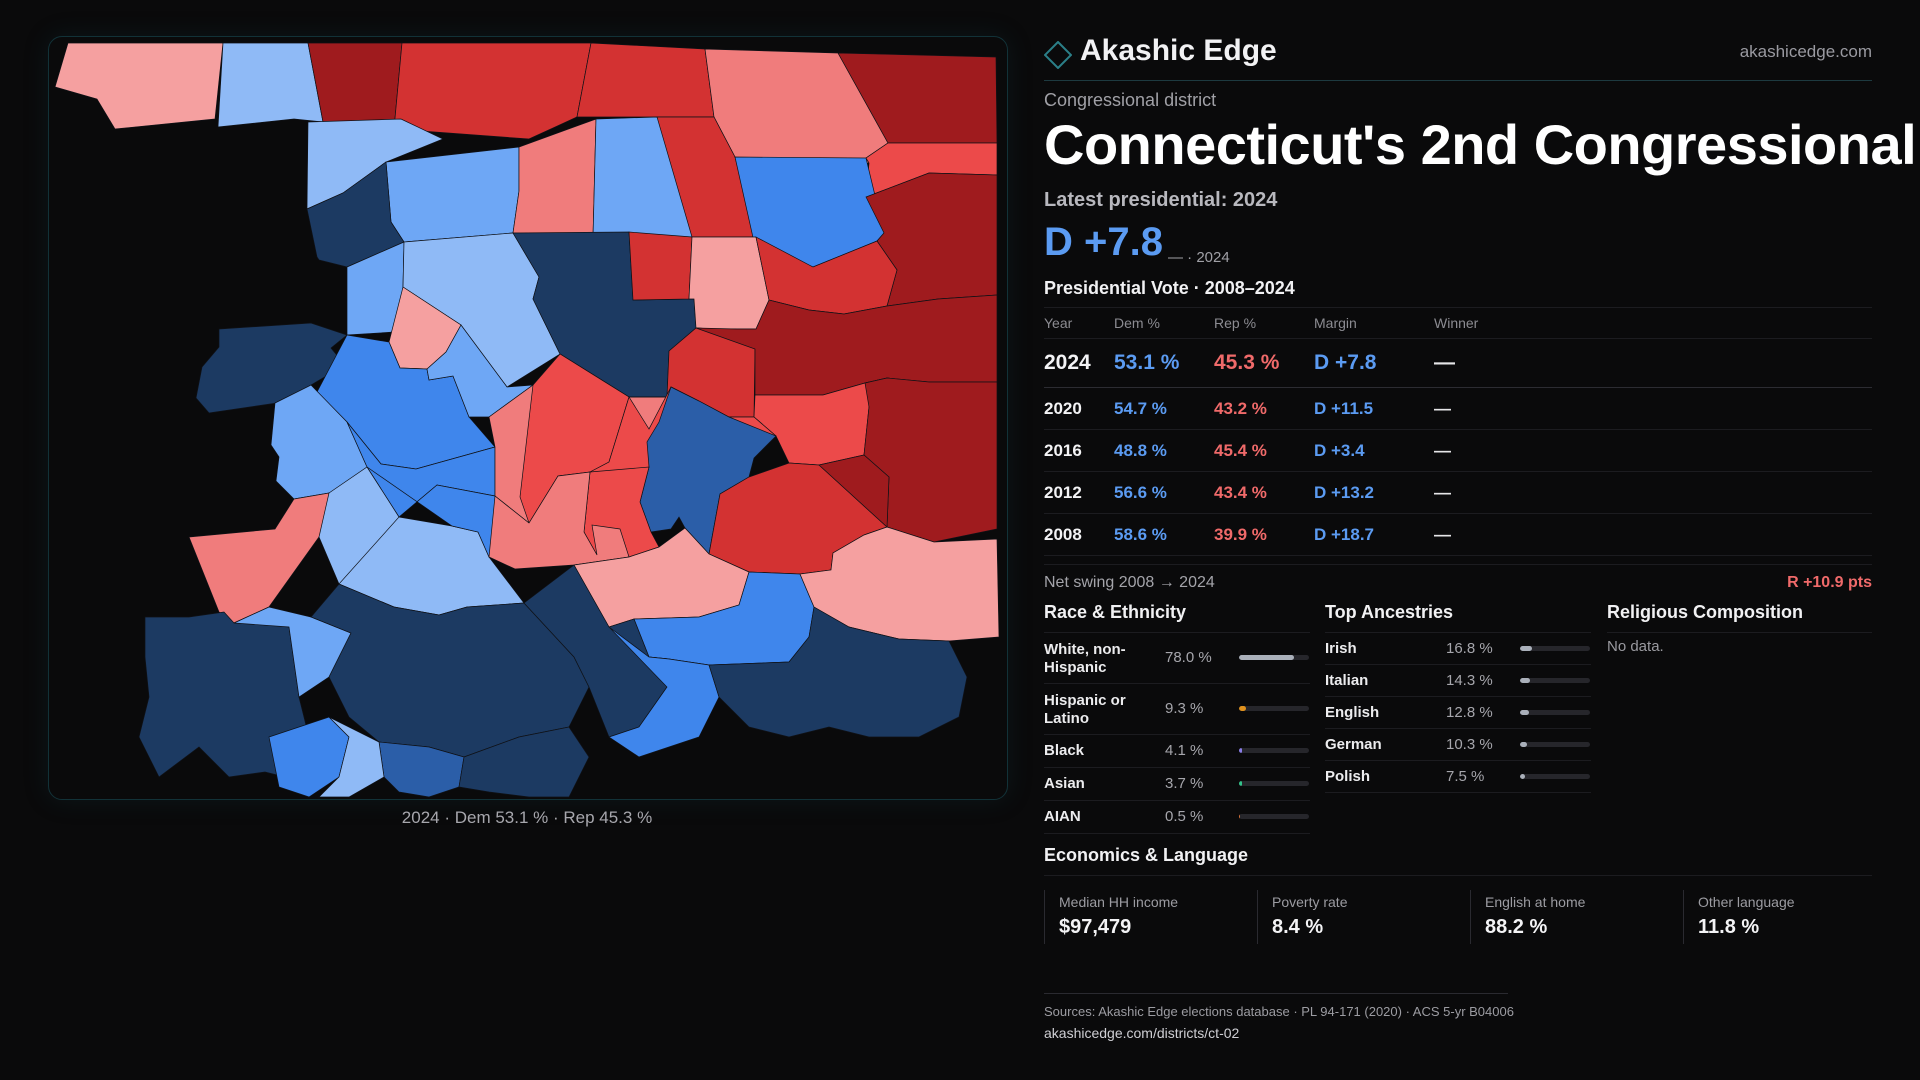  I want to click on econ-label: Poverty rate, so click(1310, 902).